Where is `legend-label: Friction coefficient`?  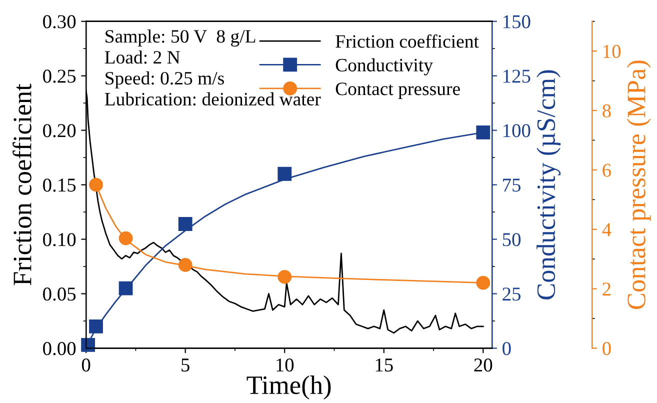 legend-label: Friction coefficient is located at coordinates (407, 41).